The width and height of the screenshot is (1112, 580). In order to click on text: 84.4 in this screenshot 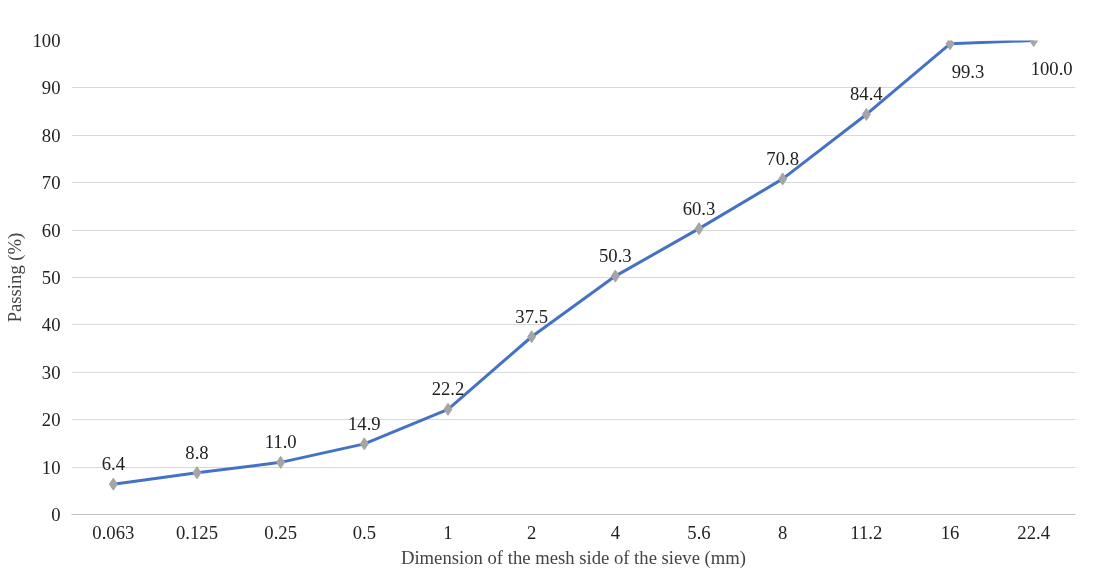, I will do `click(866, 94)`.